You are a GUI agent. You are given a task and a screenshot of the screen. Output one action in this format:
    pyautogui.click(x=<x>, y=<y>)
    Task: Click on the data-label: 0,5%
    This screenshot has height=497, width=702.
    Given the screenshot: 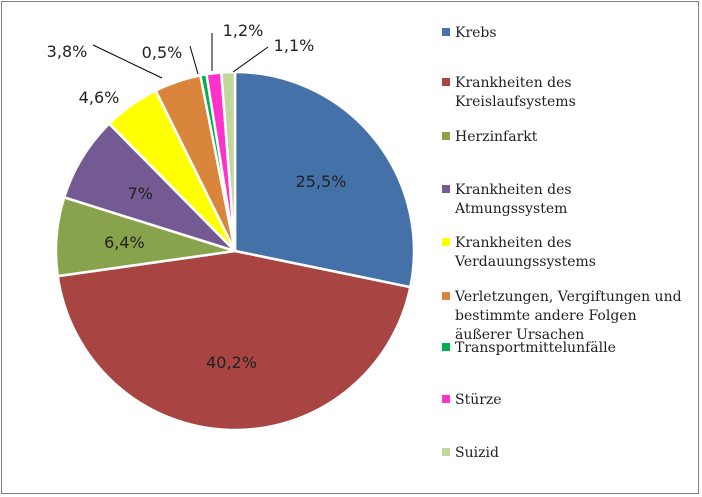 What is the action you would take?
    pyautogui.click(x=162, y=52)
    